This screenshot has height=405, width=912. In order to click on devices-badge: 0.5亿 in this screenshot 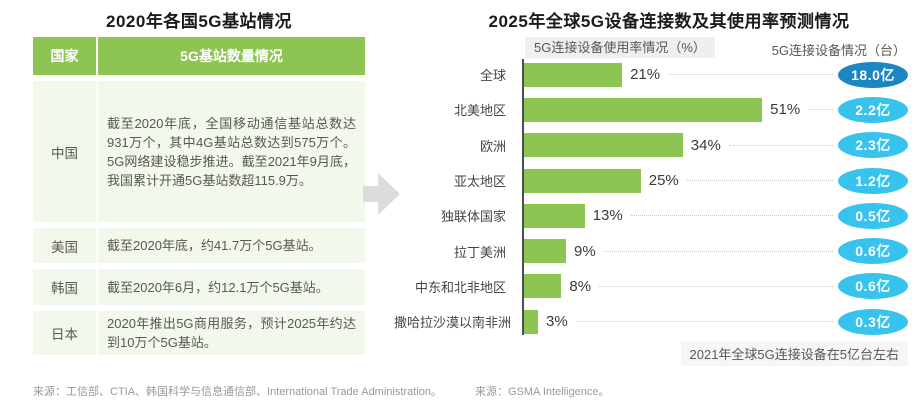, I will do `click(873, 215)`.